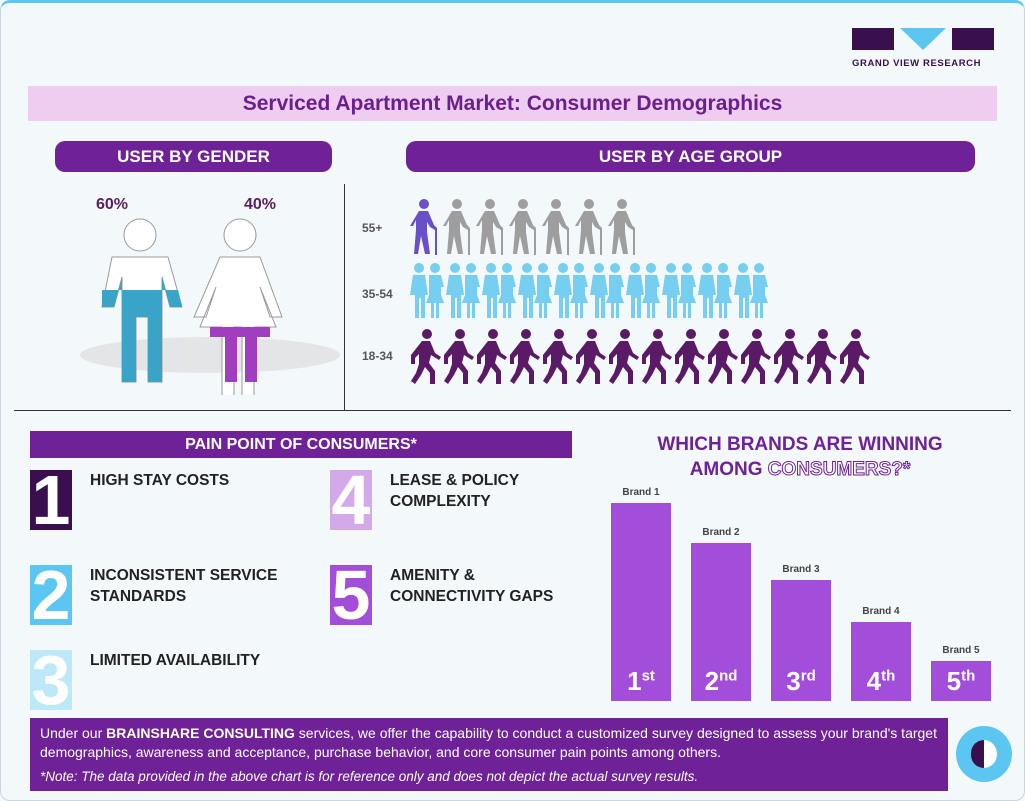  What do you see at coordinates (351, 500) in the screenshot?
I see `number-badge-icon: 4` at bounding box center [351, 500].